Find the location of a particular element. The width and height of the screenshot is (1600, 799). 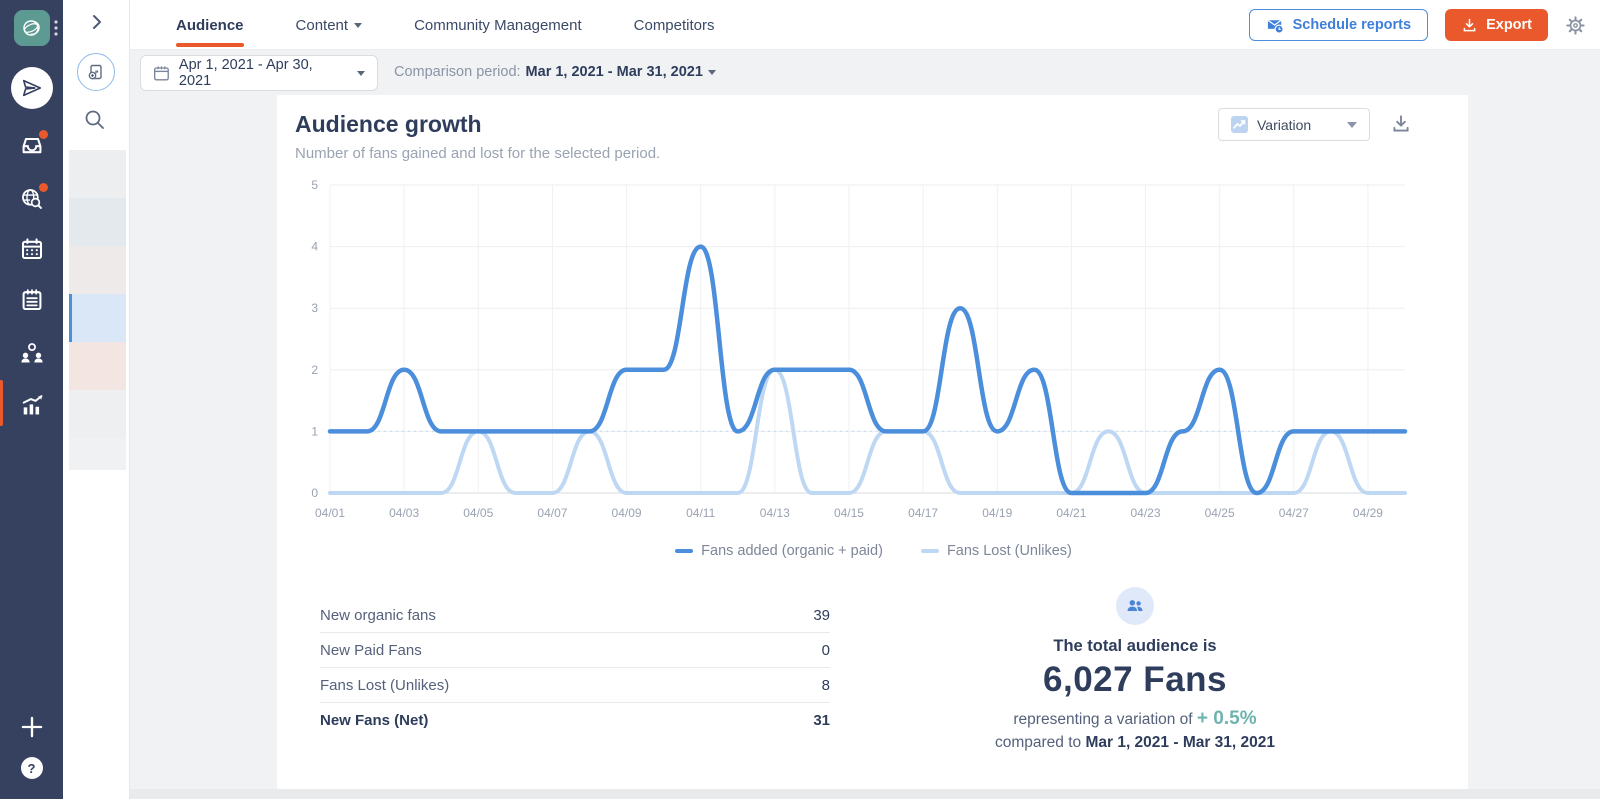

tab-label: Audience is located at coordinates (210, 25).